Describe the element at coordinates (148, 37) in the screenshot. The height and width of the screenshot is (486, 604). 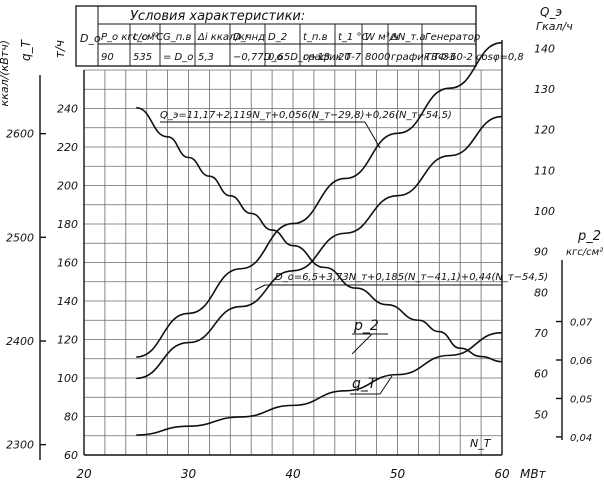
I see `table-header-cell: t_o °C` at that location.